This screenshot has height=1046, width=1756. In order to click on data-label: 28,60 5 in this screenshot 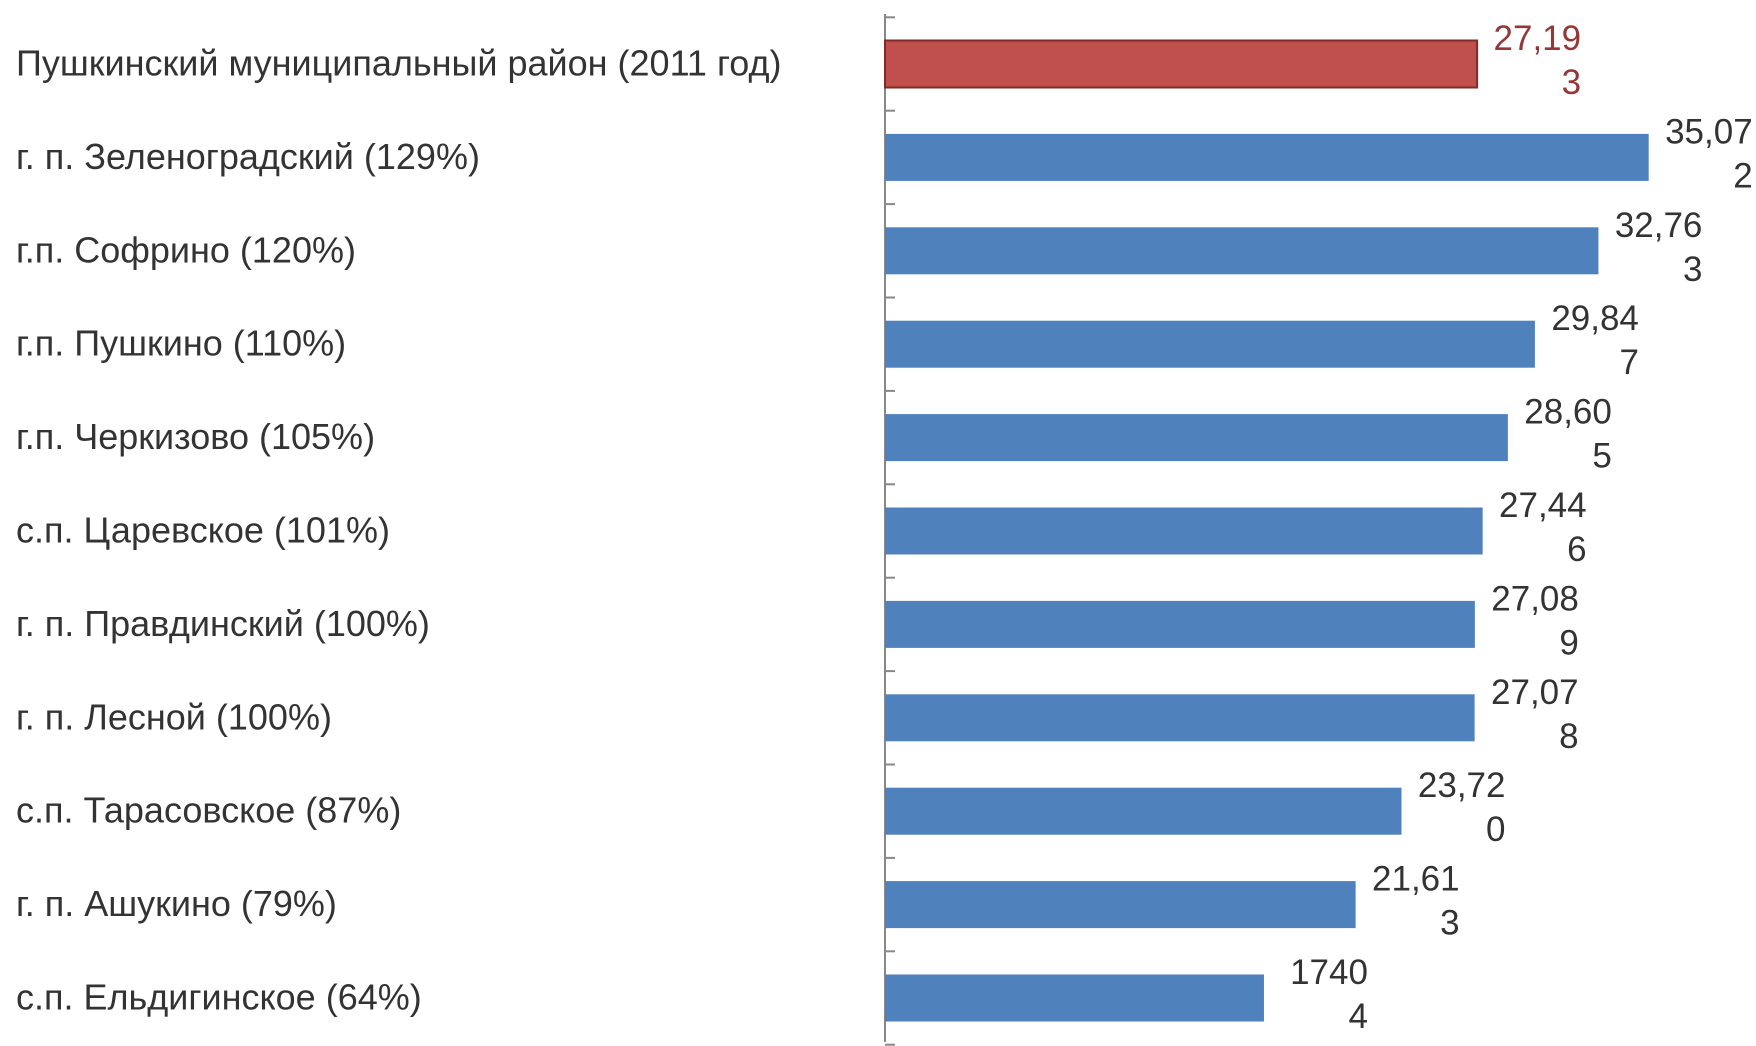, I will do `click(1568, 434)`.